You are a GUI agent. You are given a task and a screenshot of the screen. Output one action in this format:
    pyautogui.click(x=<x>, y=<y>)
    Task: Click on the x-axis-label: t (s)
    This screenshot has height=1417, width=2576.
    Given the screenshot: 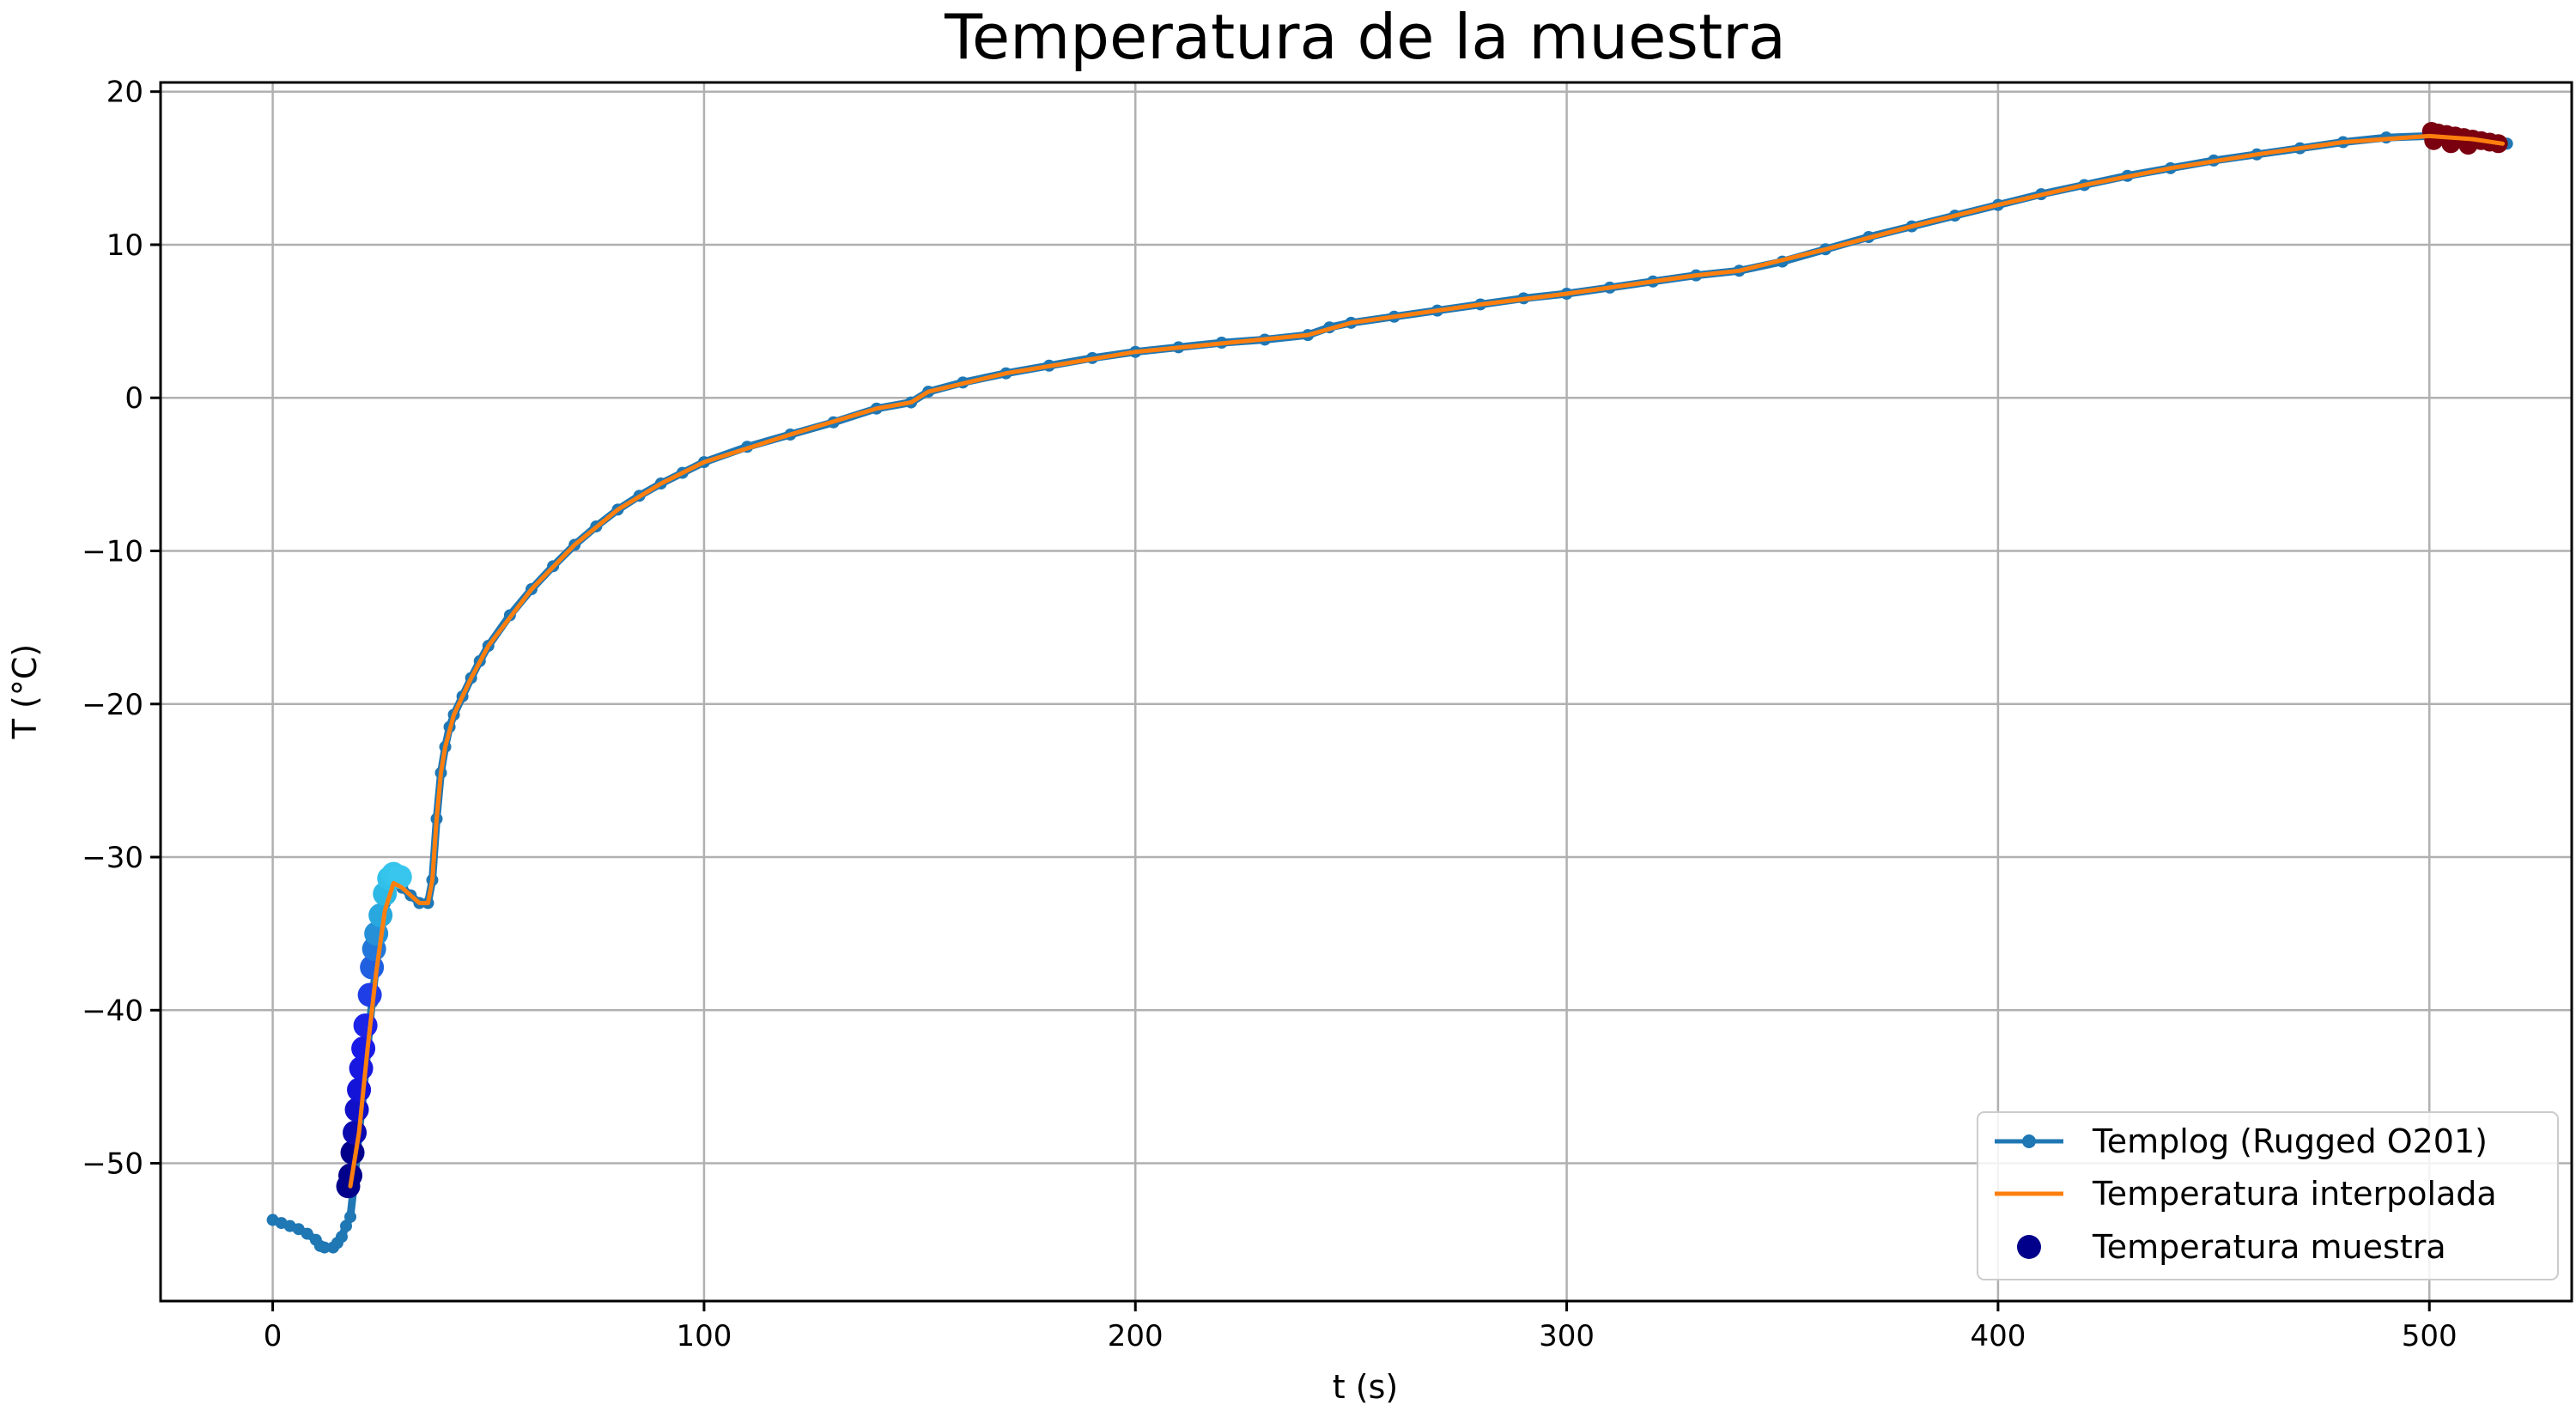 What is the action you would take?
    pyautogui.click(x=1365, y=1387)
    